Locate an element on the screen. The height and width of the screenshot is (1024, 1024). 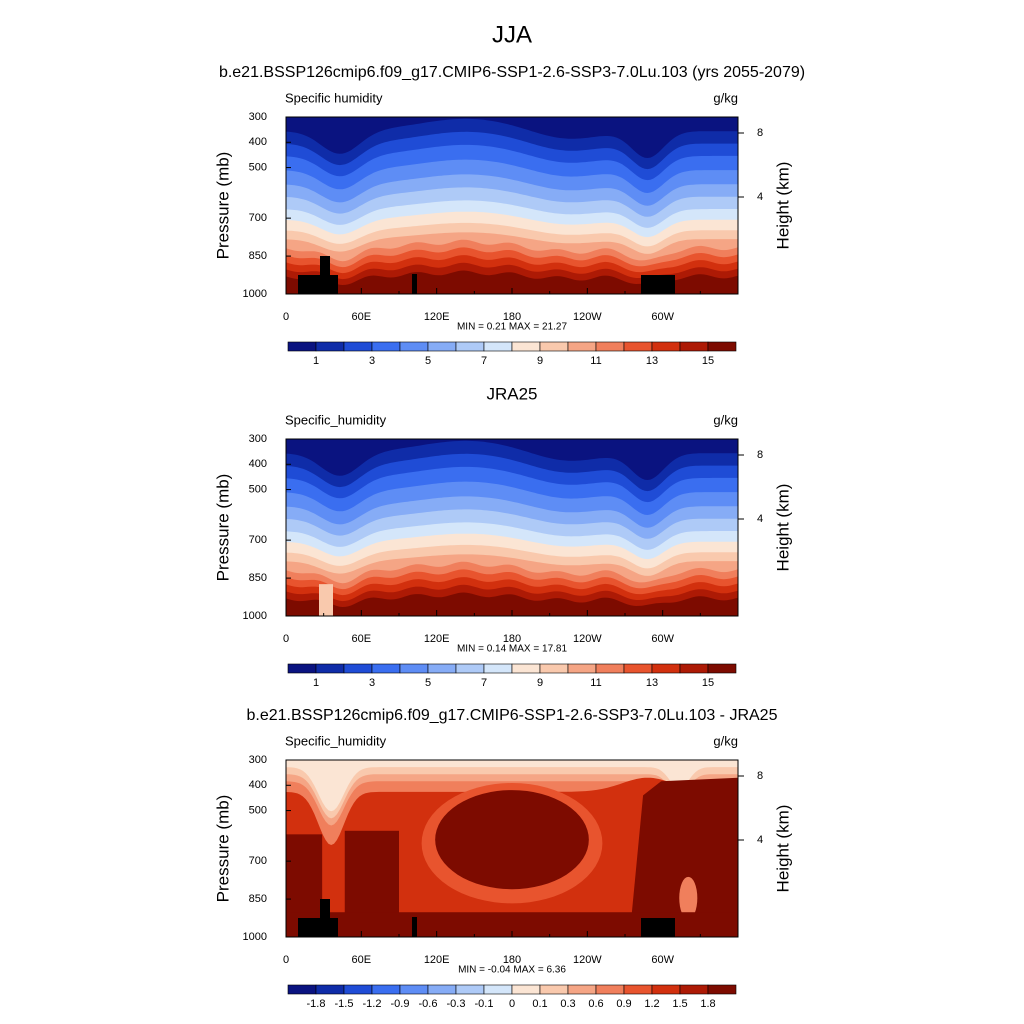
colorbar-label: 13 is located at coordinates (652, 683).